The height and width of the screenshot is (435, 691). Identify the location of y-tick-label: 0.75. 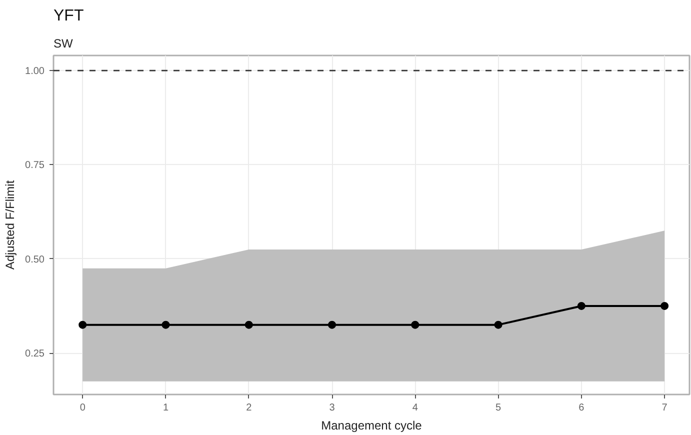
(35, 166).